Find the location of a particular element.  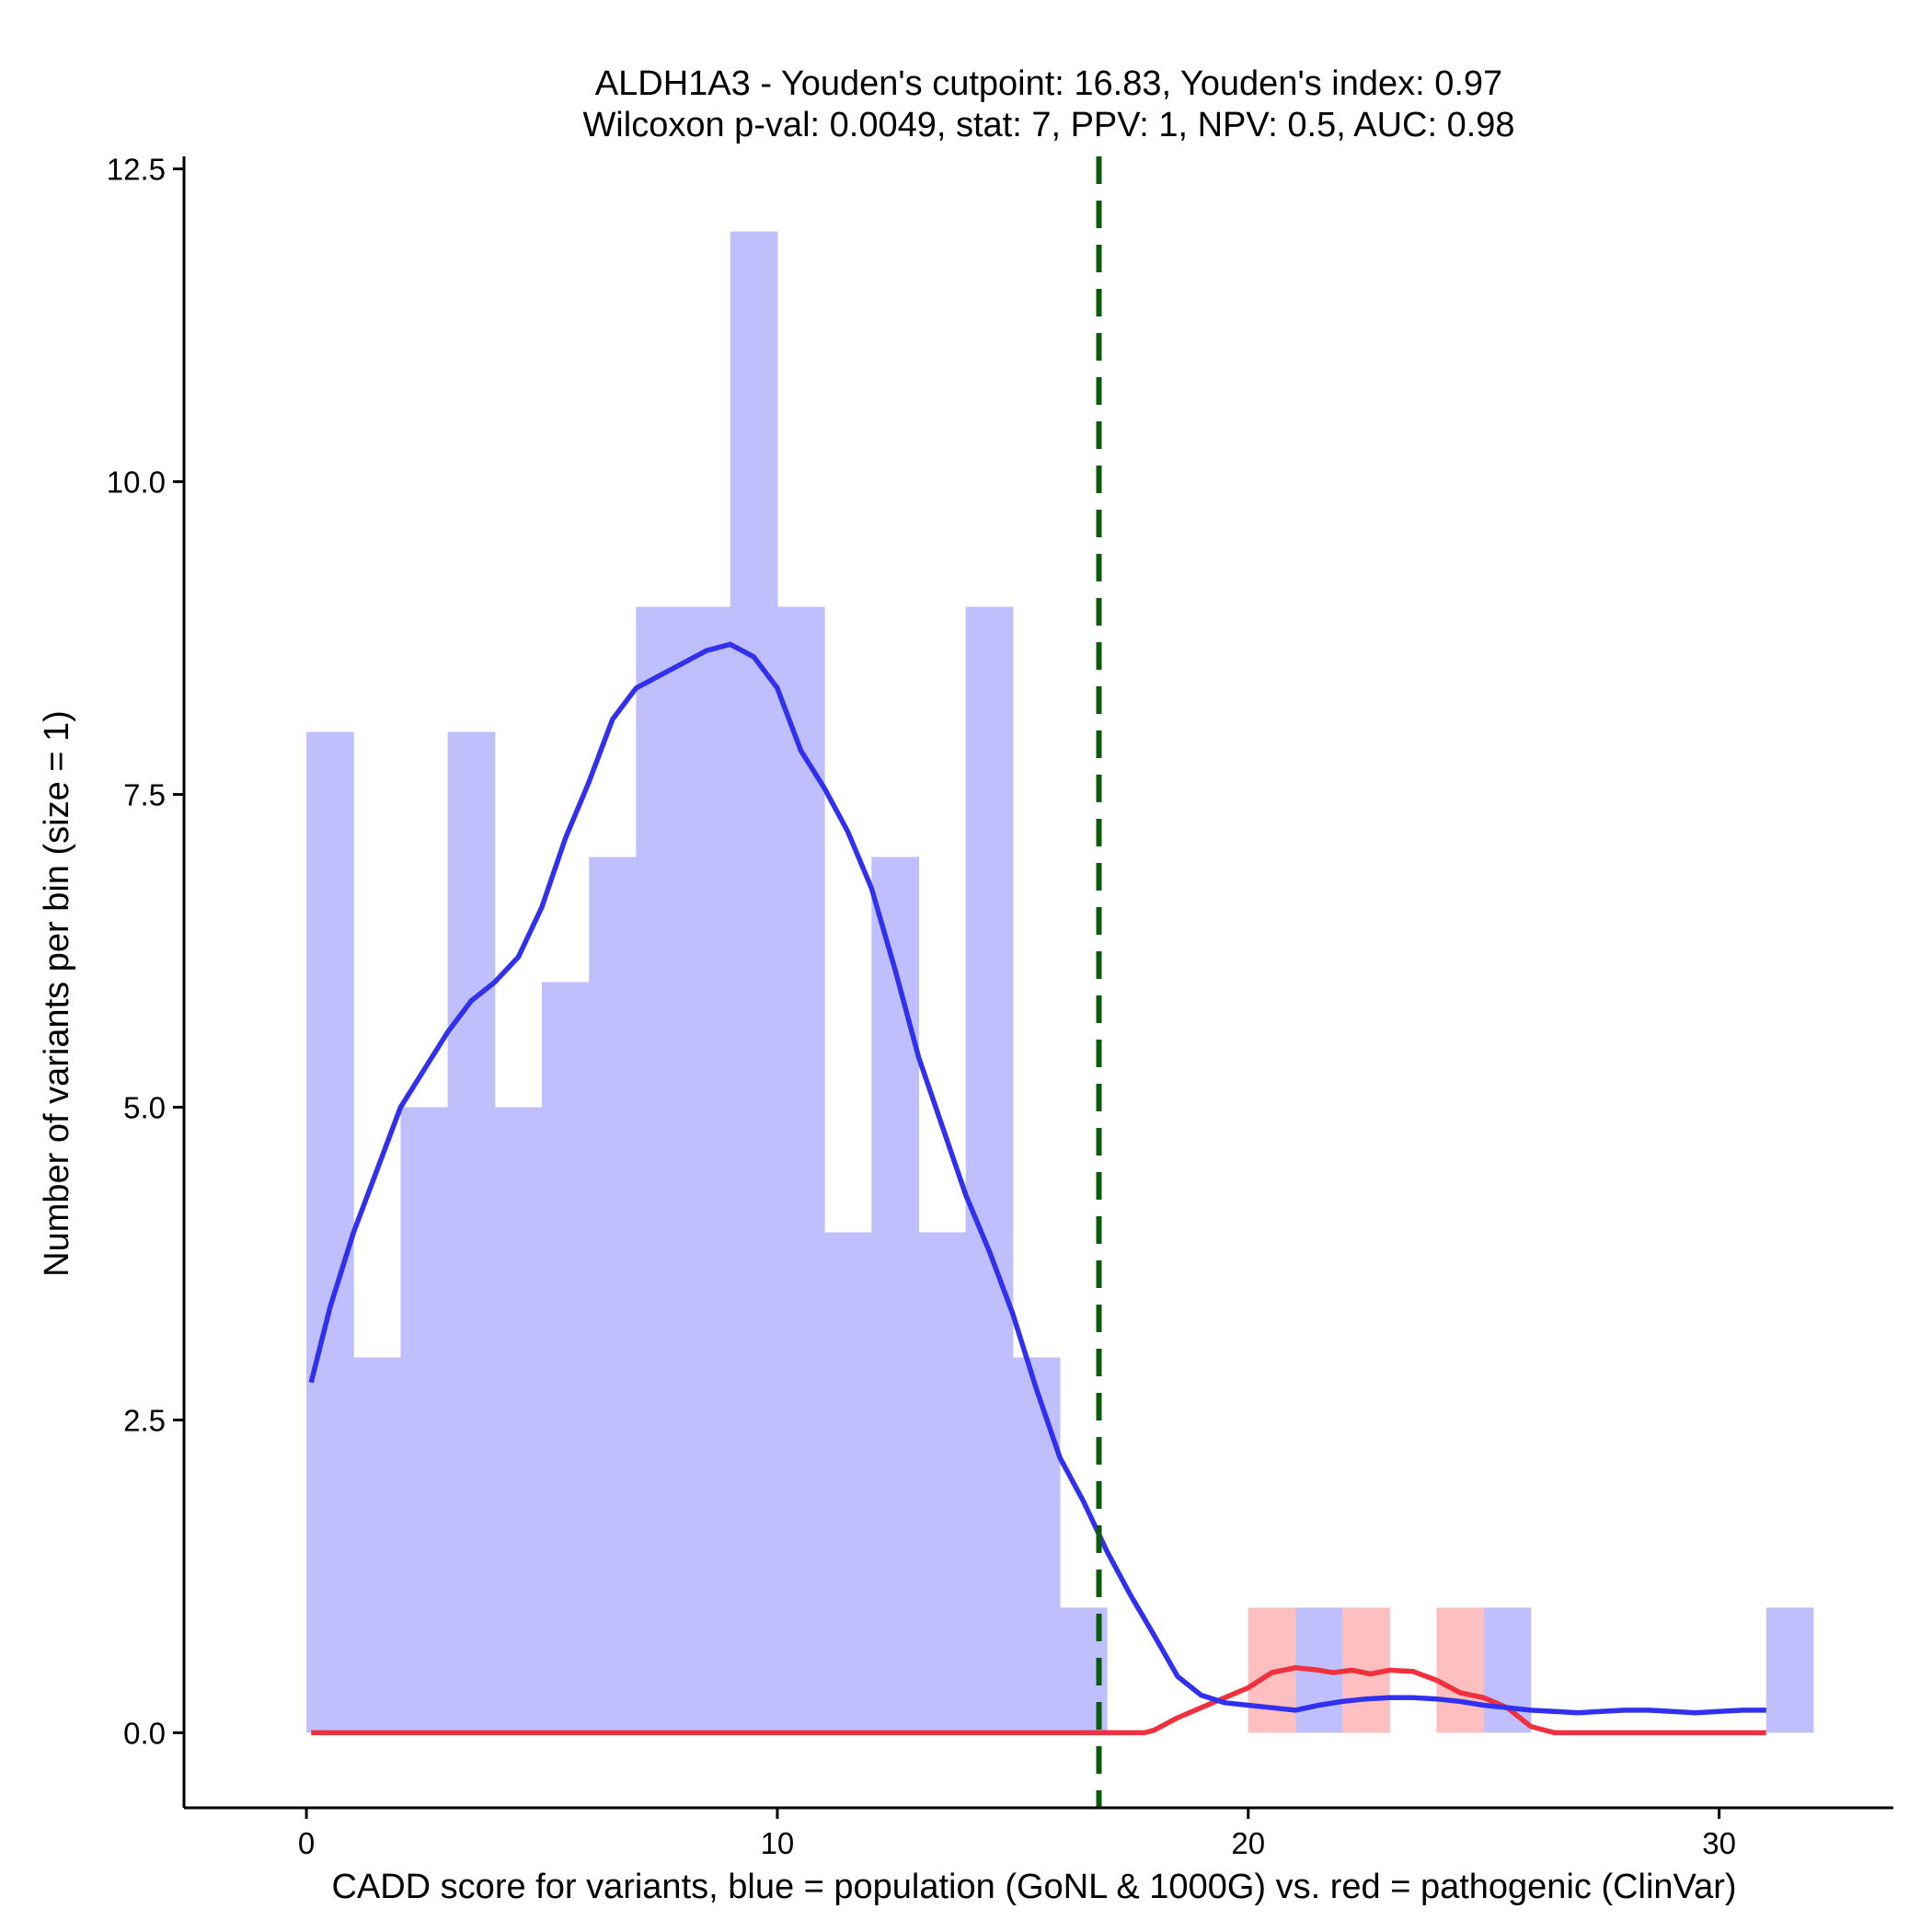

x-tick-label: 20 is located at coordinates (1248, 1843).